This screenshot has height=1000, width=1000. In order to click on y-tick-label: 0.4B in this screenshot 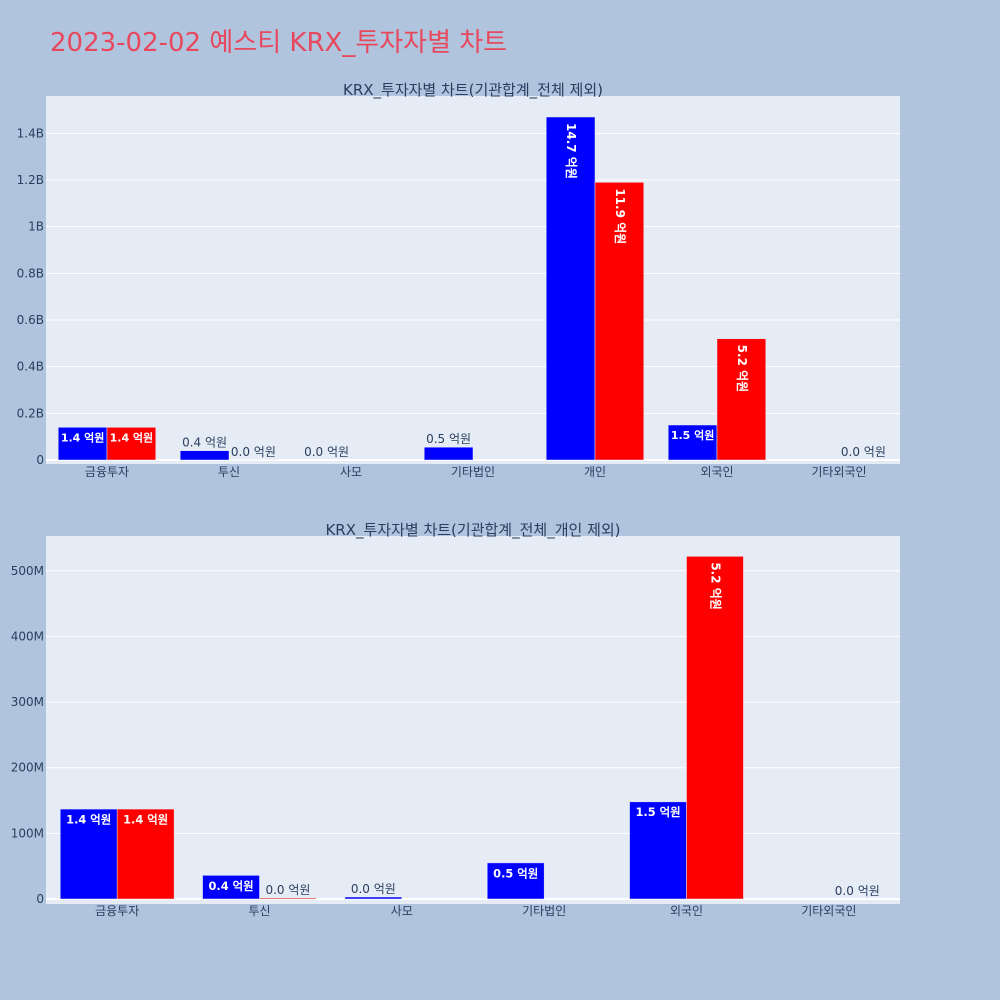, I will do `click(30, 367)`.